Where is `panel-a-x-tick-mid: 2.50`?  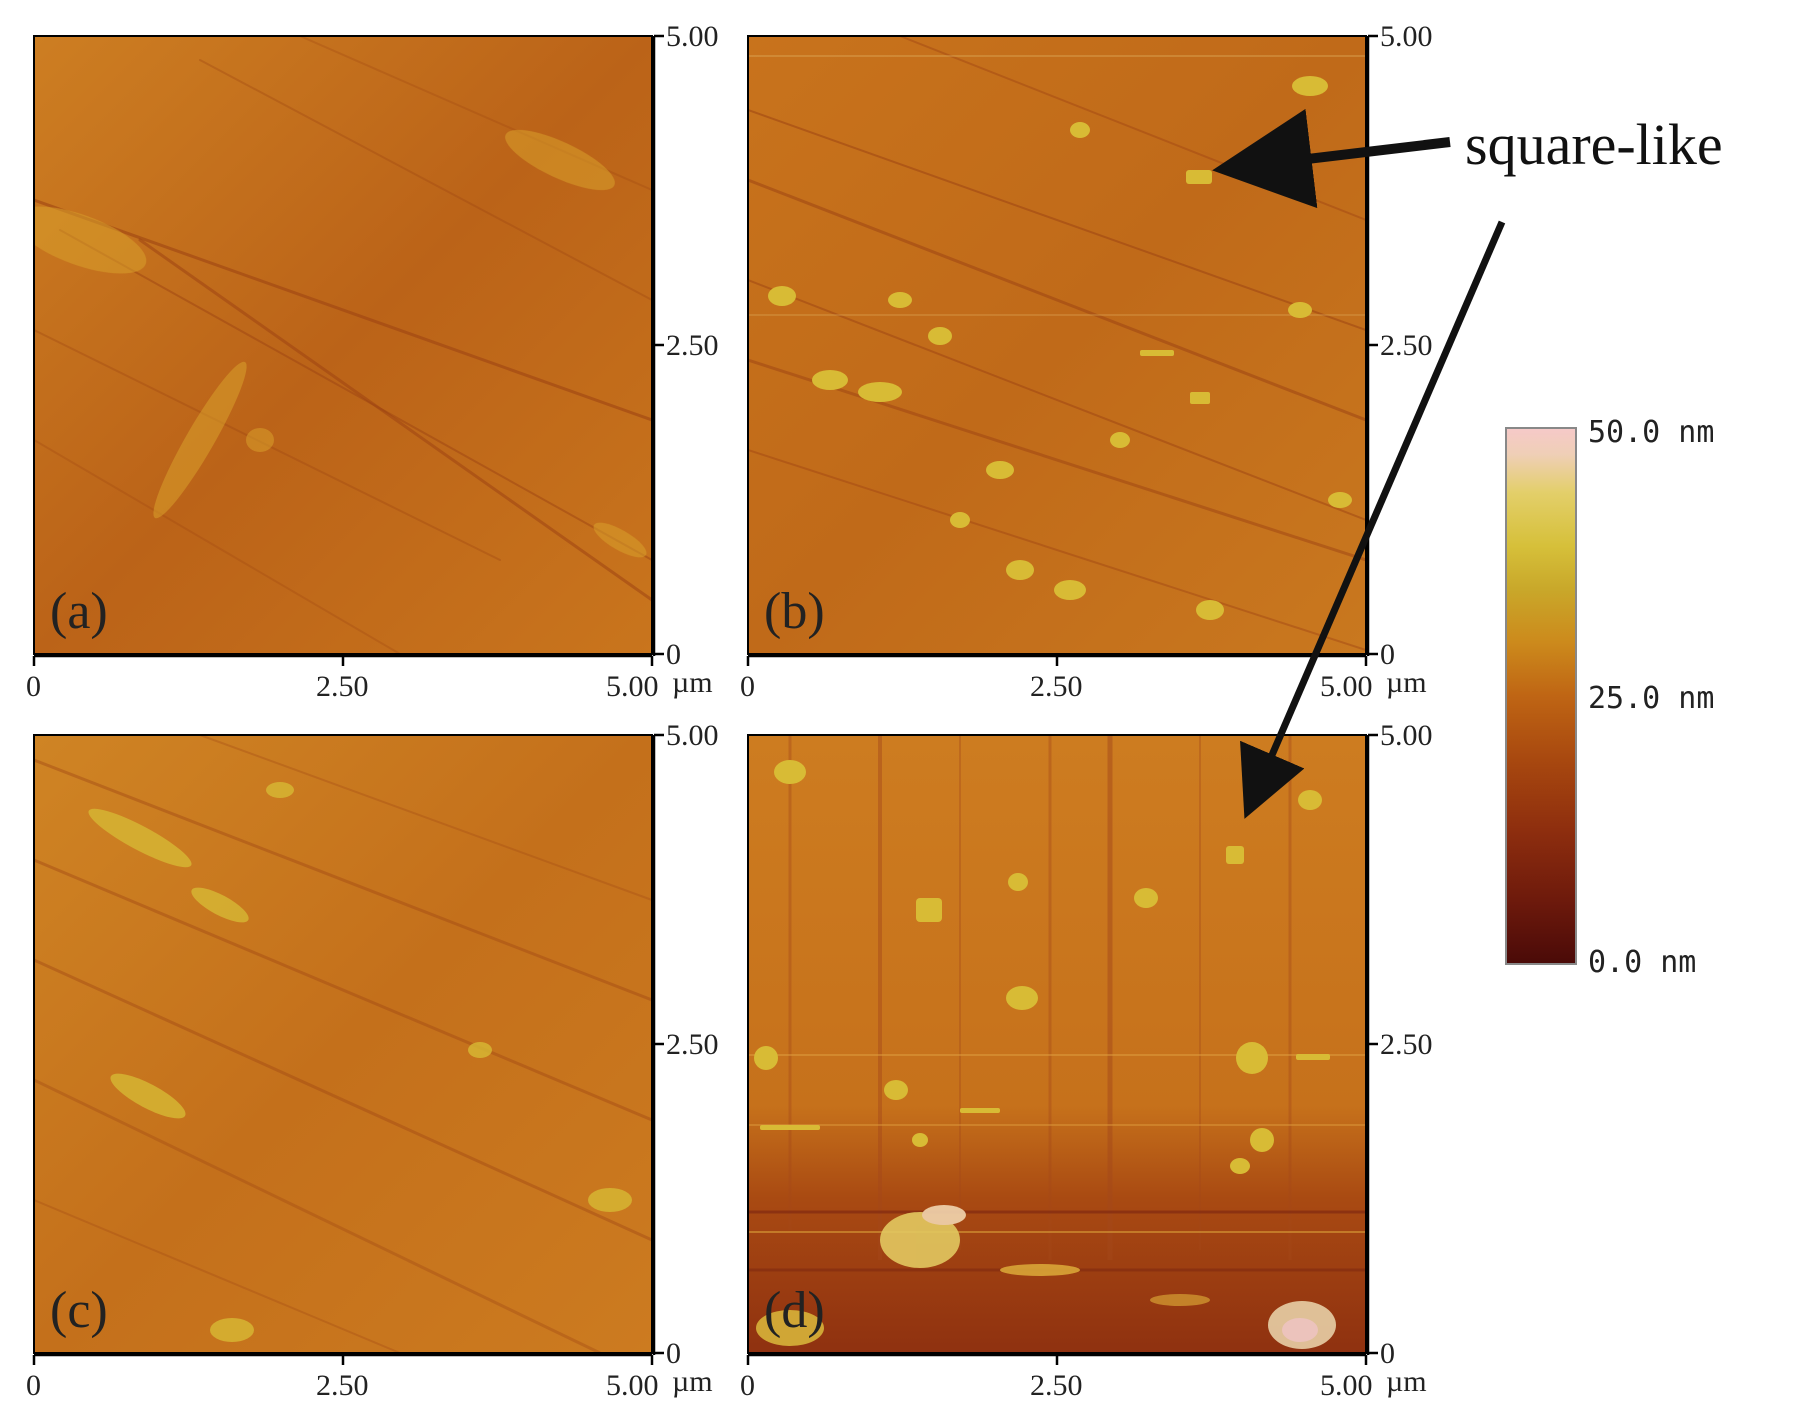
panel-a-x-tick-mid: 2.50 is located at coordinates (342, 686).